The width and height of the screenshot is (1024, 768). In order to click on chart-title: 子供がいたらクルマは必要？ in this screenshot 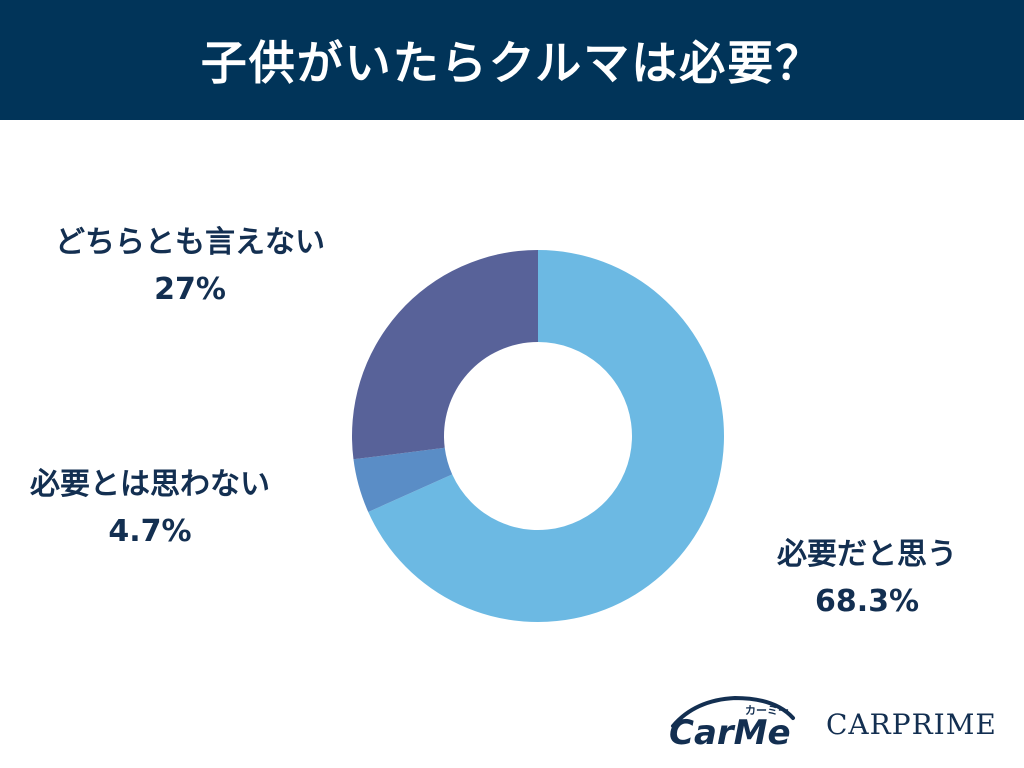, I will do `click(512, 63)`.